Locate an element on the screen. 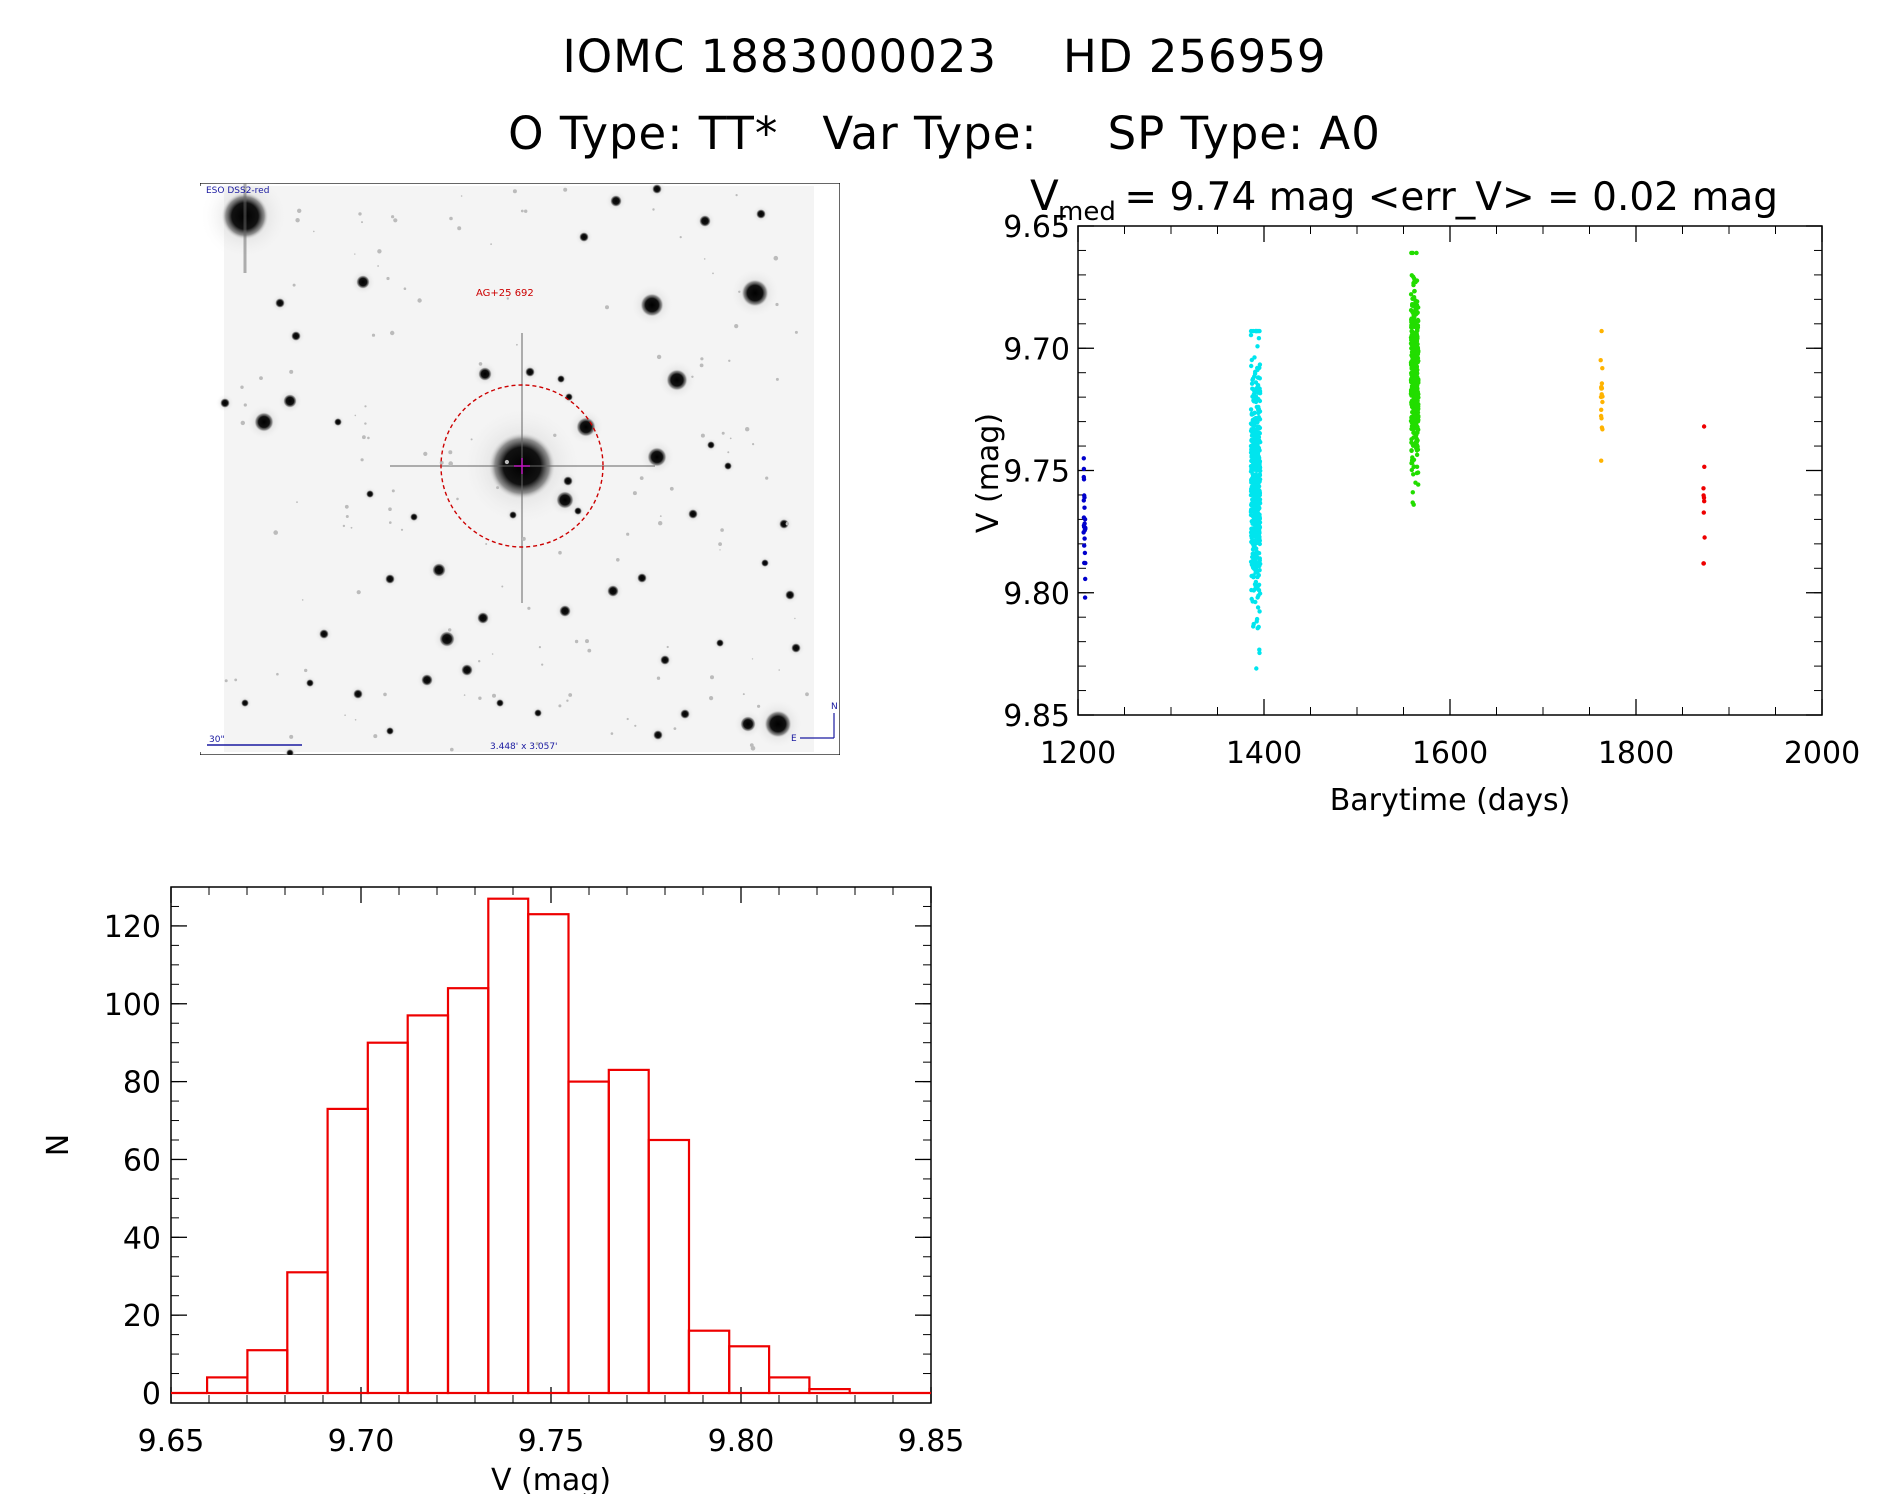 The height and width of the screenshot is (1494, 1889). hist-ytick-label: 120 is located at coordinates (132, 927).